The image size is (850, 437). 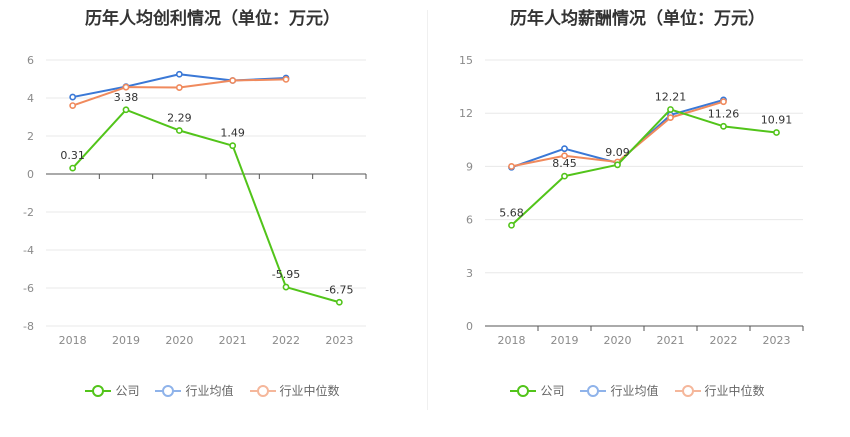 What do you see at coordinates (564, 163) in the screenshot?
I see `data-label: 8.45` at bounding box center [564, 163].